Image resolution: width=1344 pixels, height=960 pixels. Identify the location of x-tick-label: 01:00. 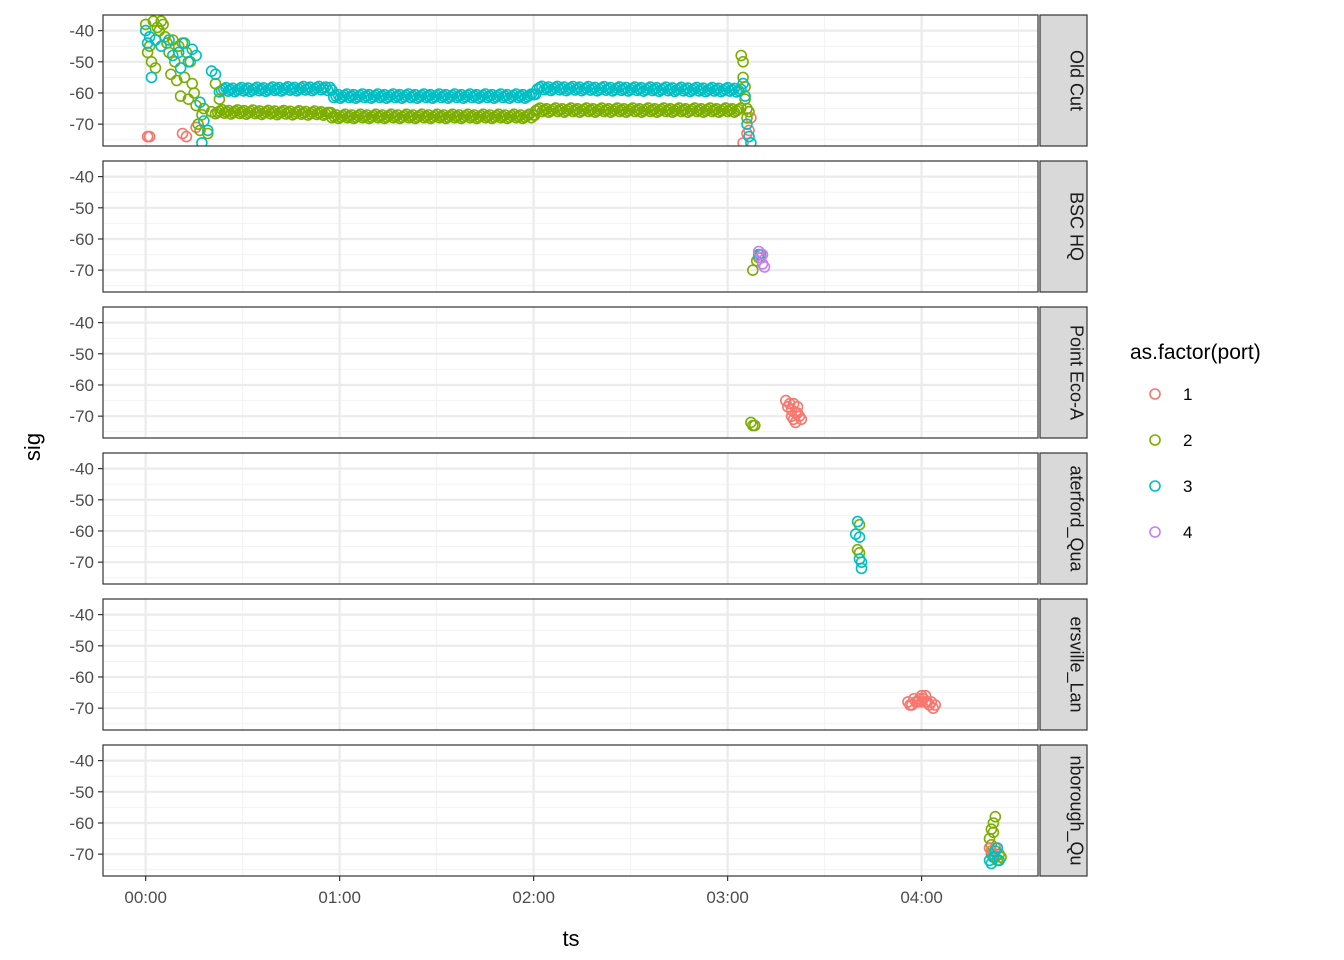
(339, 897).